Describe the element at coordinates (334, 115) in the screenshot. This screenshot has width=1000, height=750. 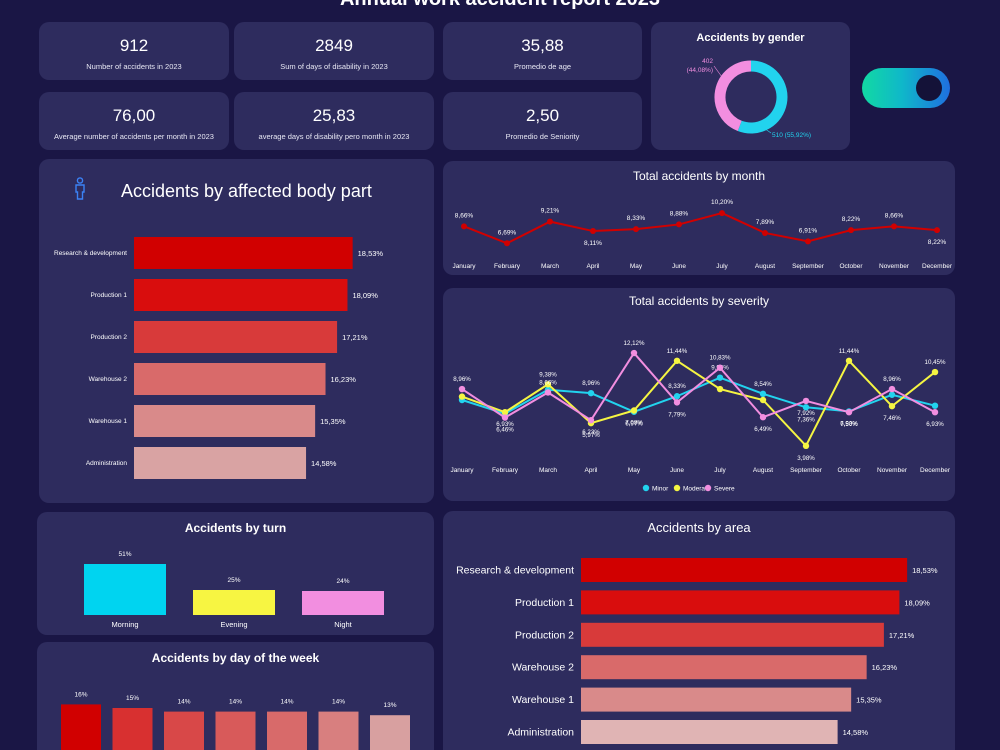
I see `kpi-value: 25,83` at that location.